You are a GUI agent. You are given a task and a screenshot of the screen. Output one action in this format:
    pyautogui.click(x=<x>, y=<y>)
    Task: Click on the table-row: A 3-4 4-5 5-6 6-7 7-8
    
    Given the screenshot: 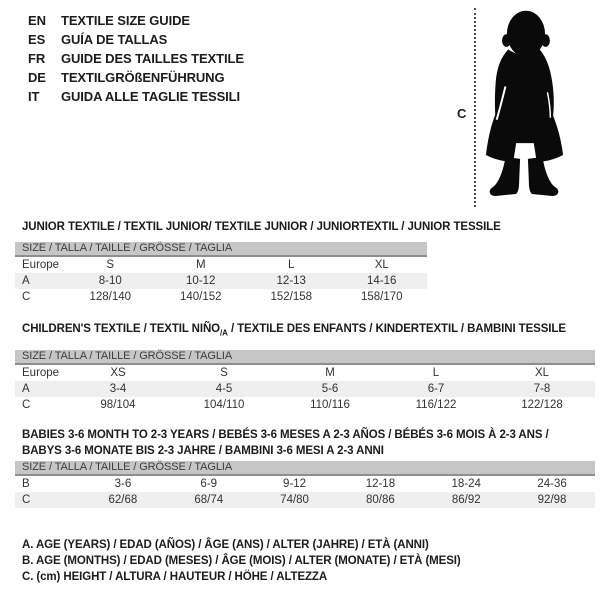 What is the action you would take?
    pyautogui.click(x=305, y=389)
    